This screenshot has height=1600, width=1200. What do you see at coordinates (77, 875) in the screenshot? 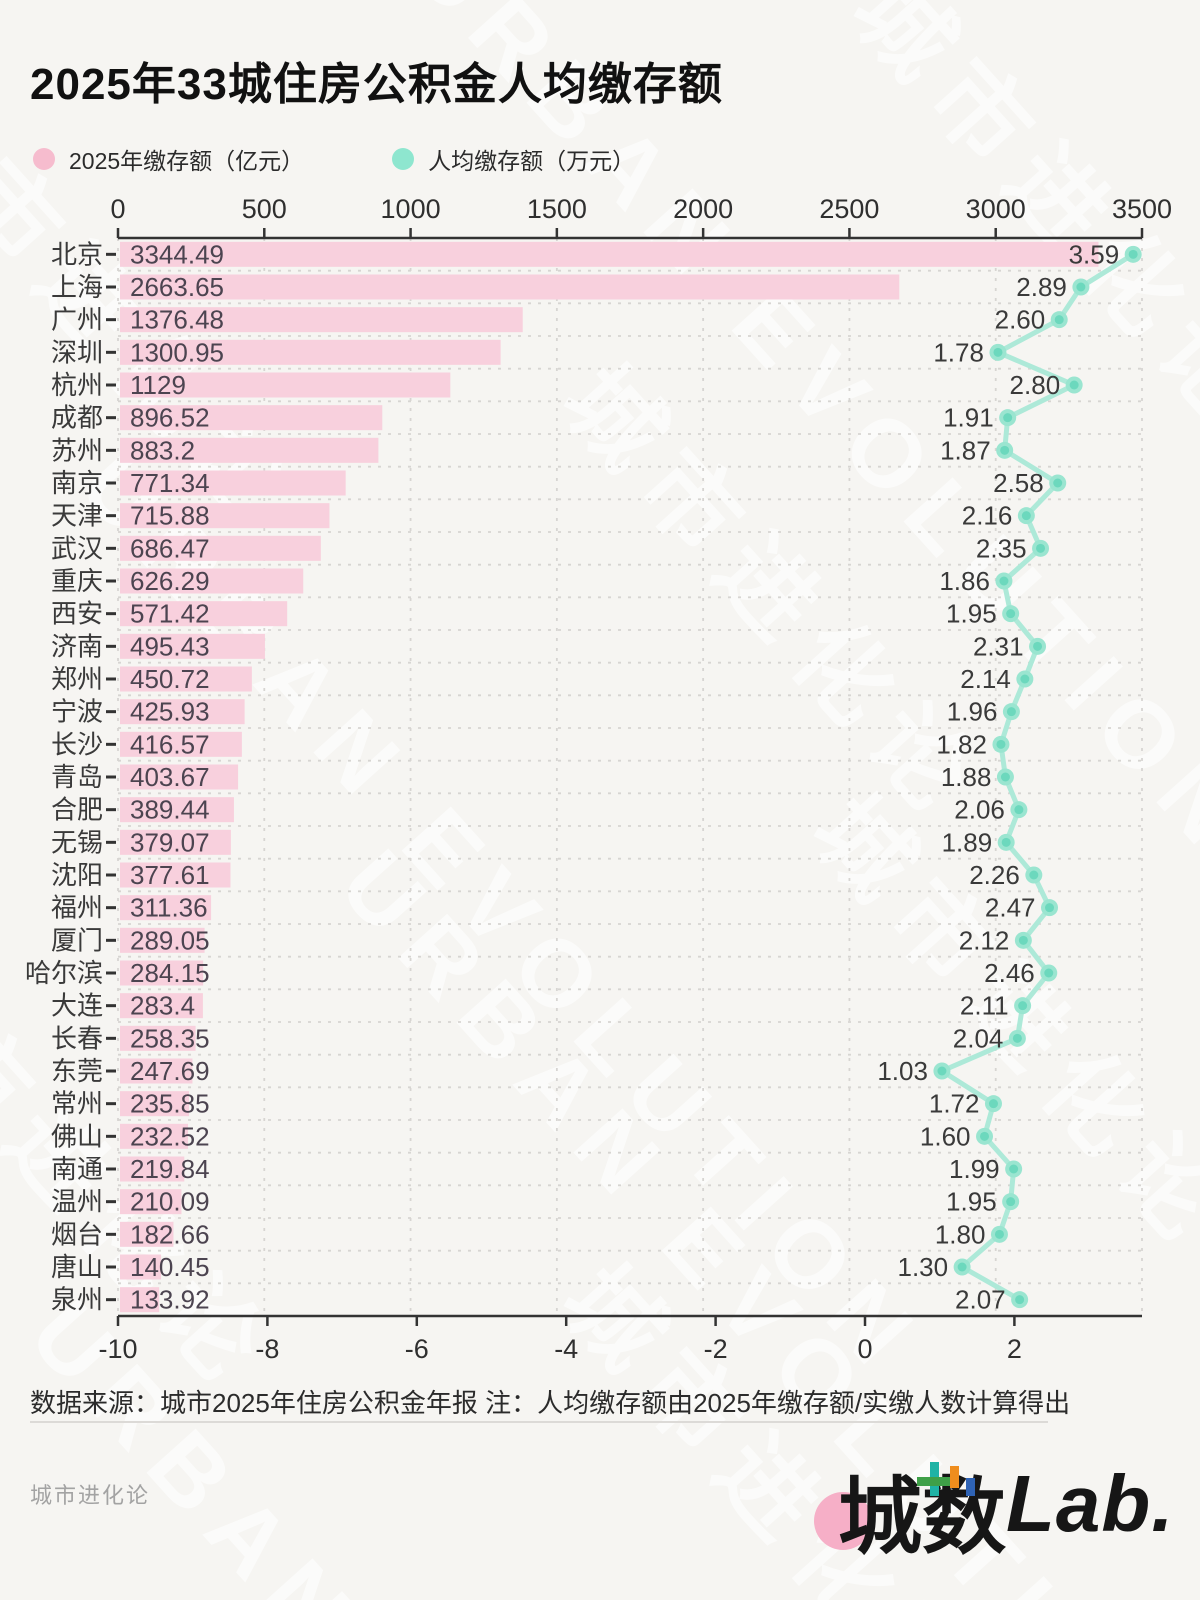
I see `city-label: 沈阳` at bounding box center [77, 875].